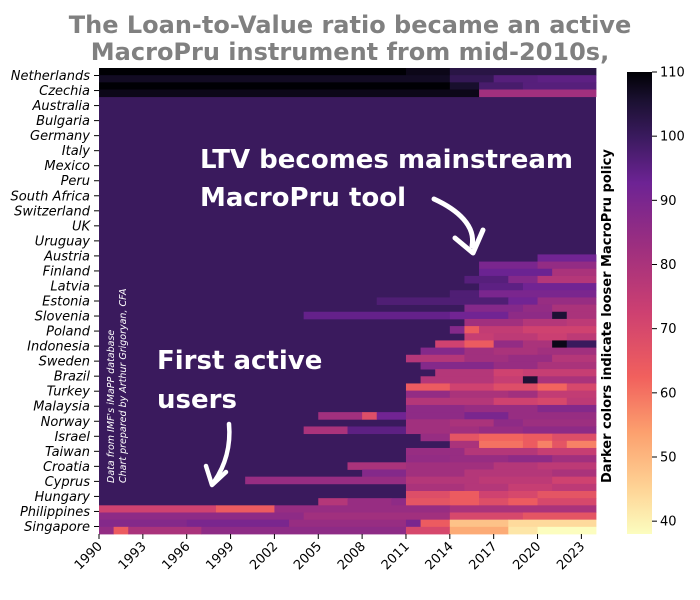  Describe the element at coordinates (308, 556) in the screenshot. I see `x-tick-label: 2005` at that location.